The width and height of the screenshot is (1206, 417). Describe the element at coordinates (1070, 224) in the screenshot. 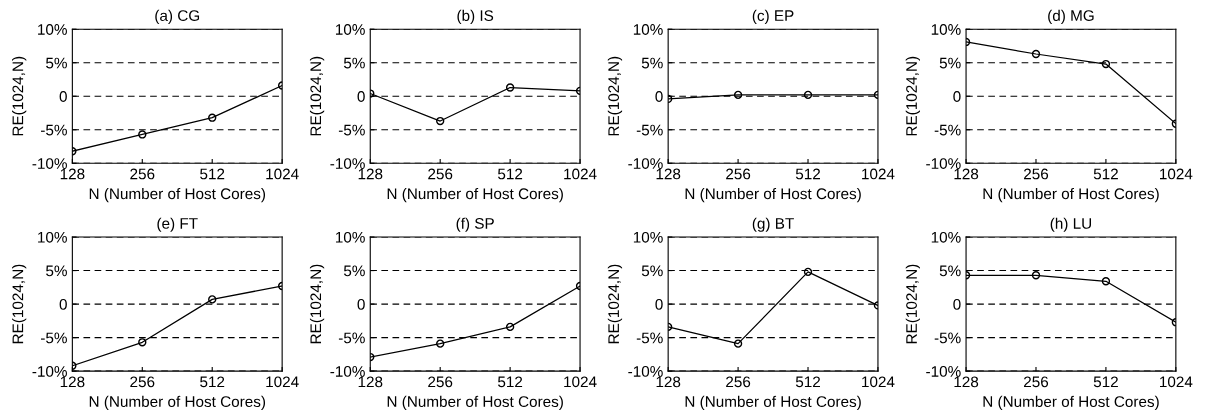

I see `chart-title: (h) LU` at that location.